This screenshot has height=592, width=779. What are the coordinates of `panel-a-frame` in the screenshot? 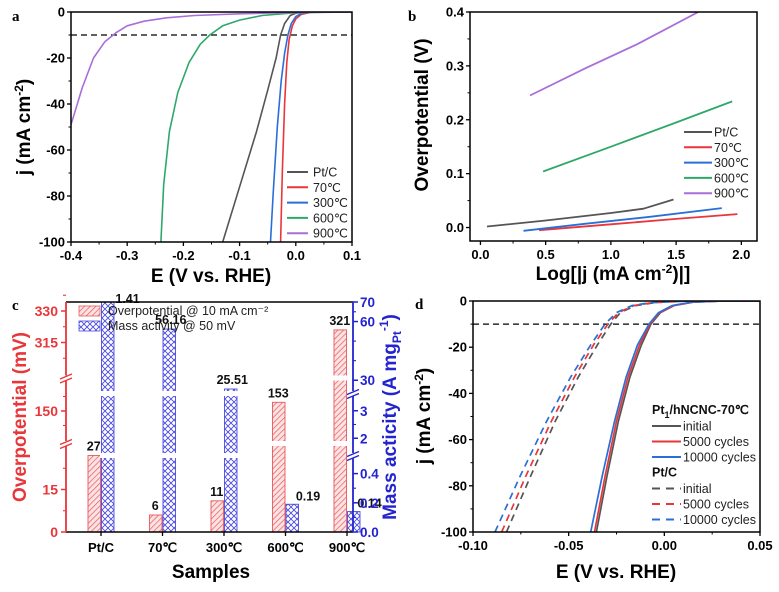 It's located at (211, 127).